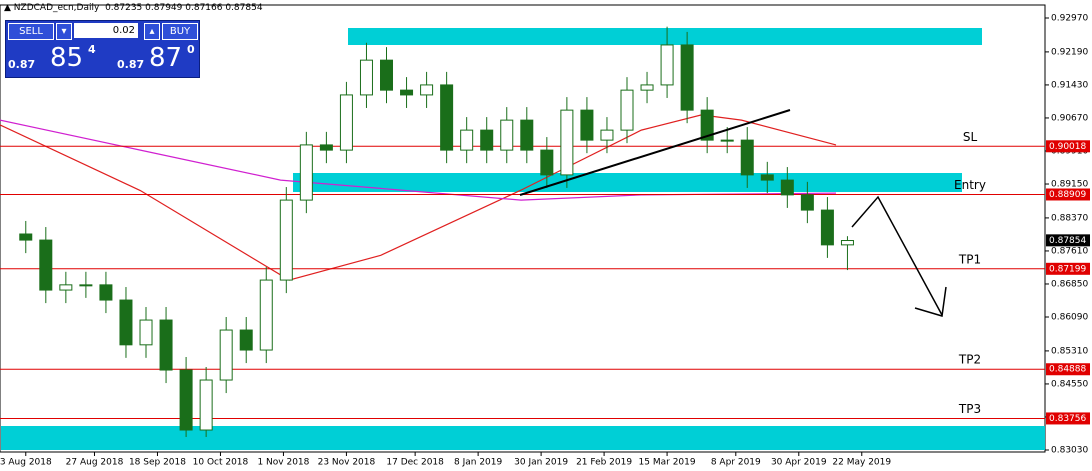  I want to click on buy-button: BUY, so click(180, 31).